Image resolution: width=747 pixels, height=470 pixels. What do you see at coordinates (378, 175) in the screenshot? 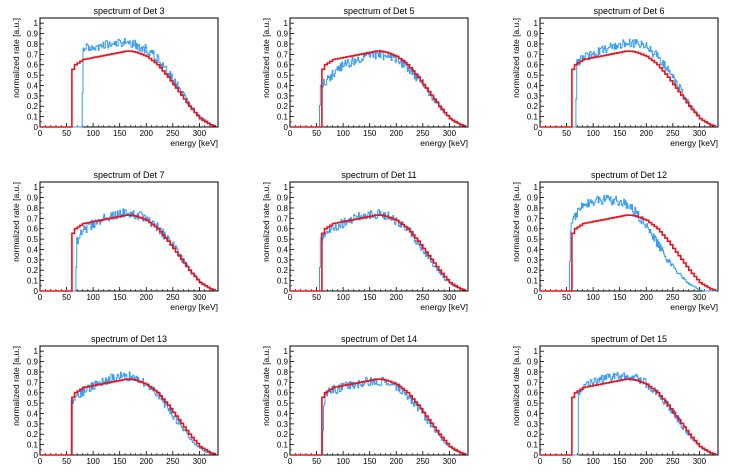
I see `chart-title: spectrum of Det 11` at bounding box center [378, 175].